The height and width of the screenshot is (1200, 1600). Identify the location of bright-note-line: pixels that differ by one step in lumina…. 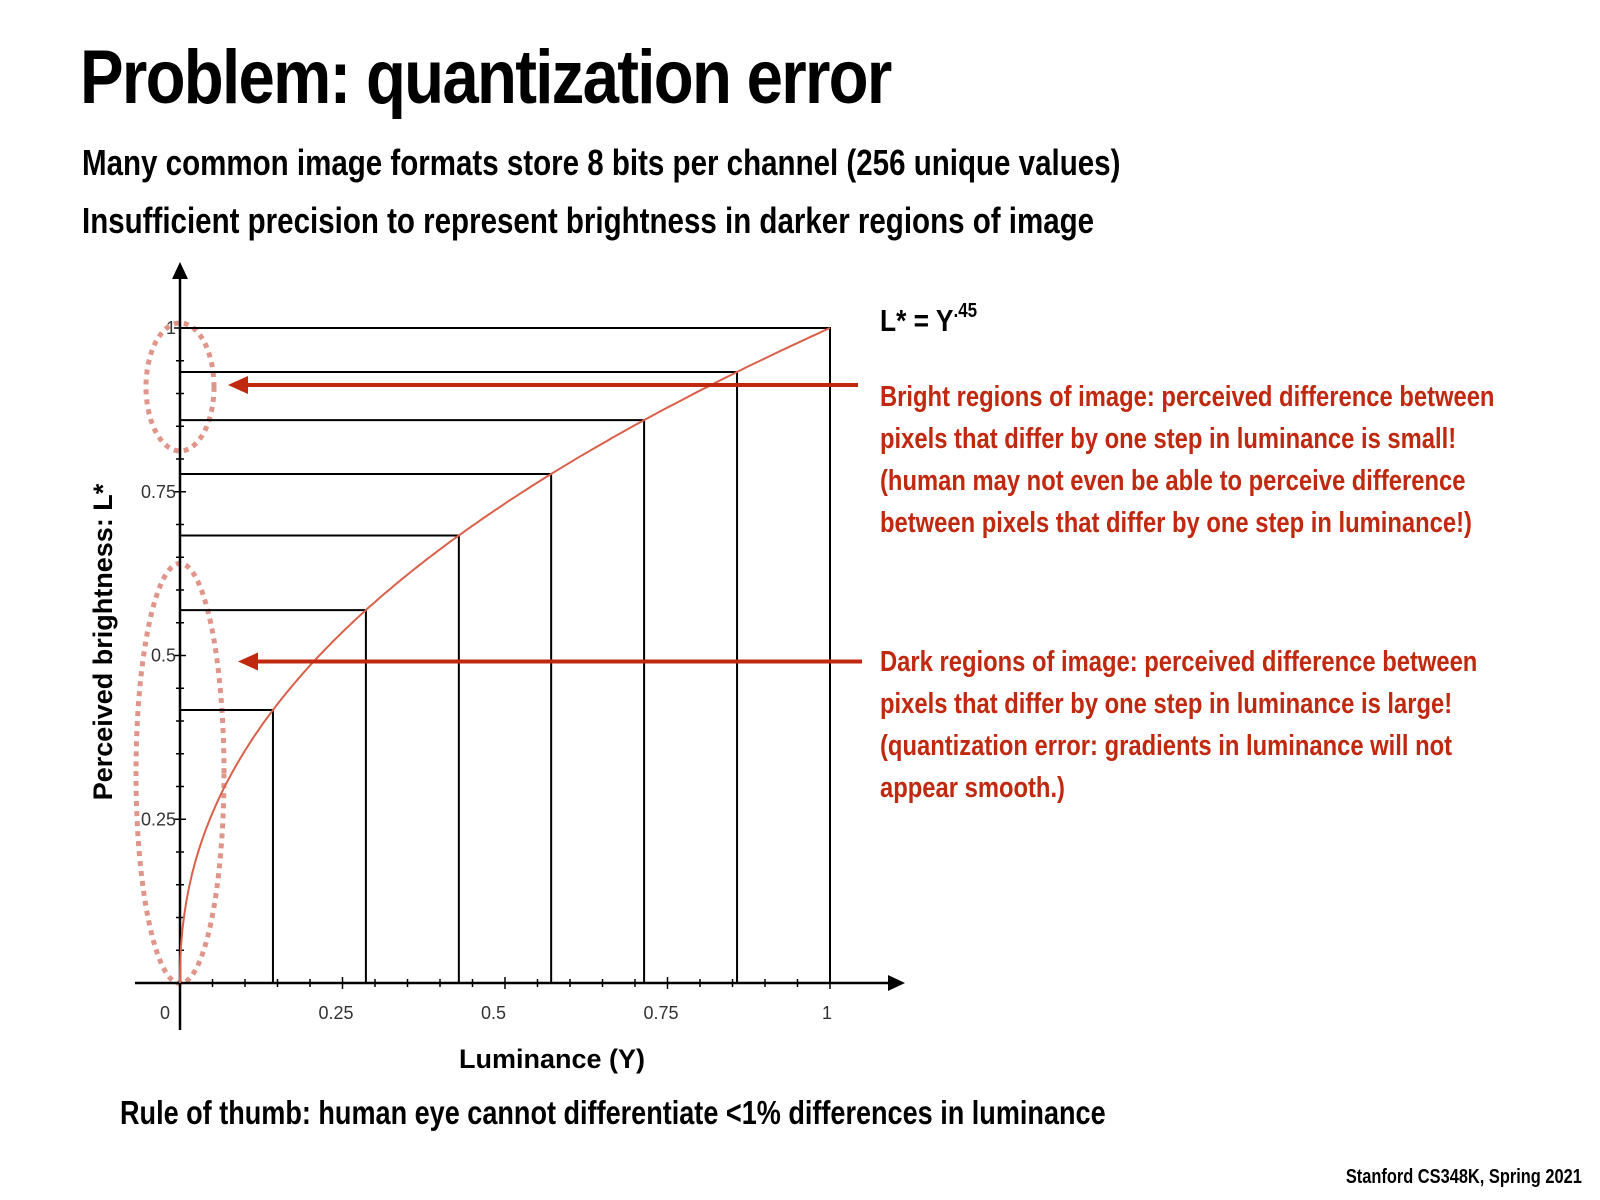
(1168, 439).